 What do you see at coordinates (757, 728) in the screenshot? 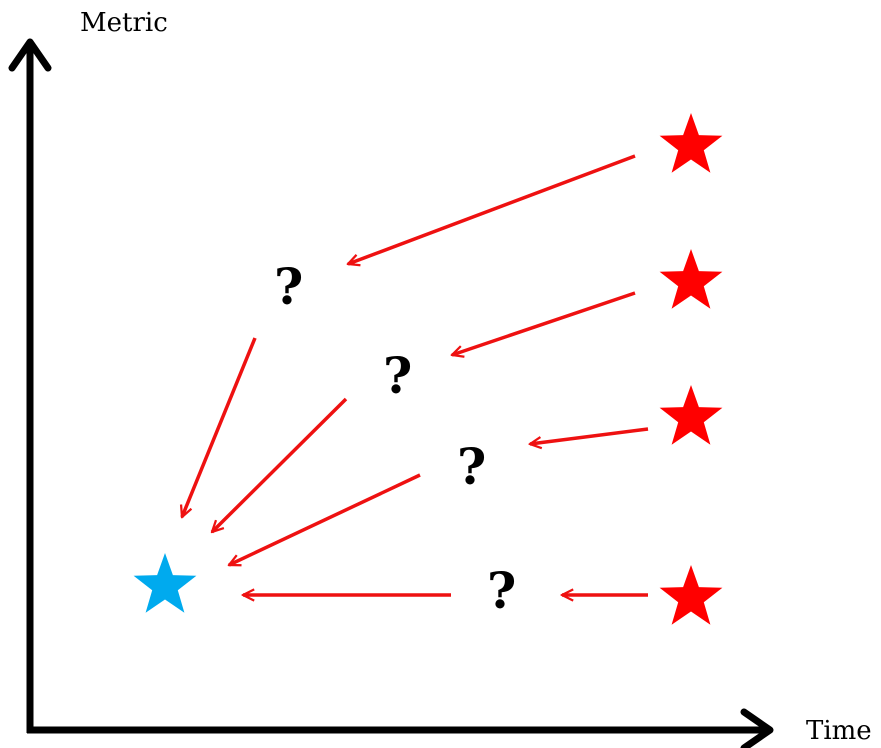
I see `x-axis-arrowhead` at bounding box center [757, 728].